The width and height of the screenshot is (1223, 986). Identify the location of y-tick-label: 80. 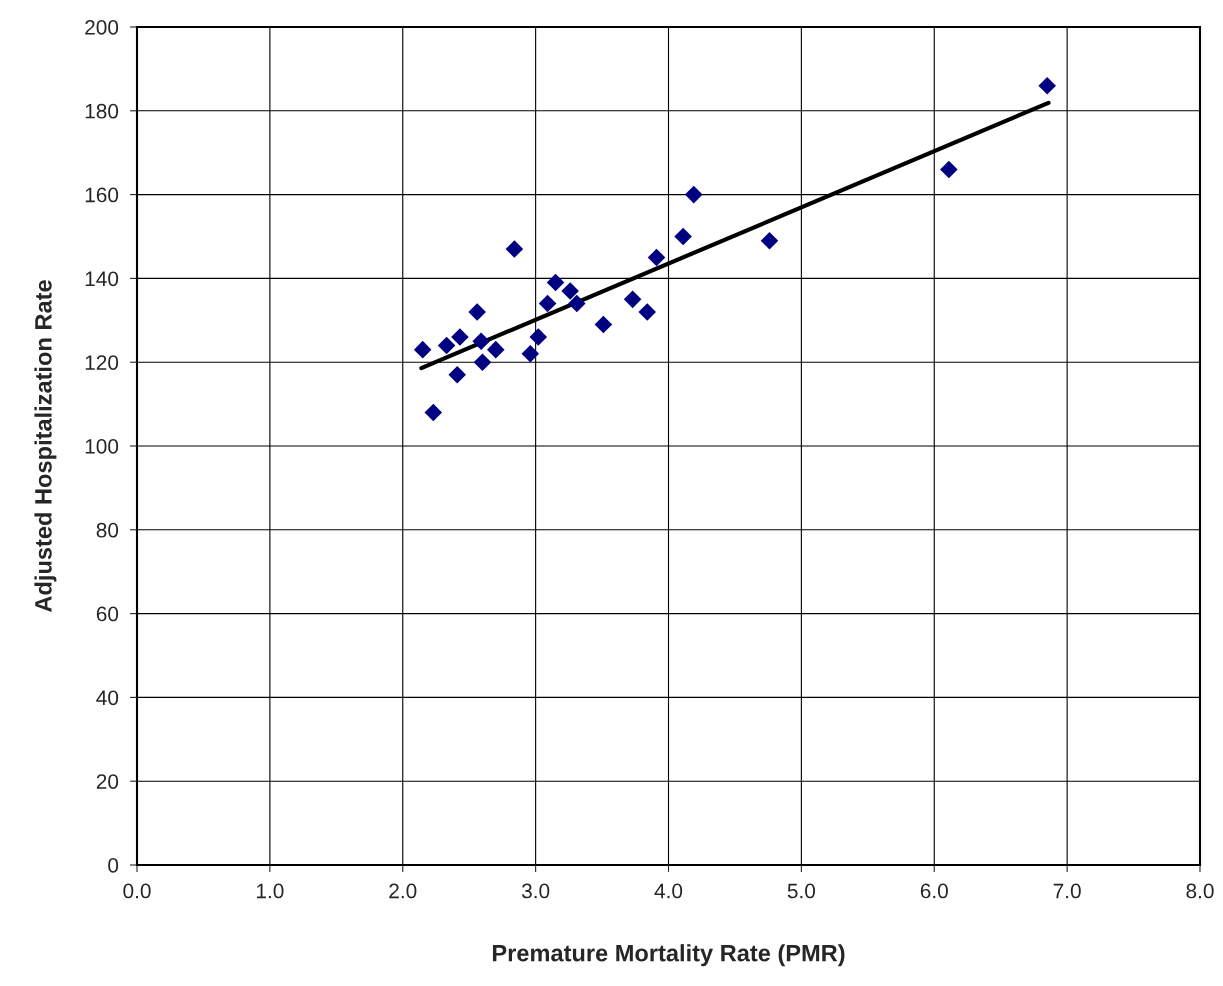
(107, 530).